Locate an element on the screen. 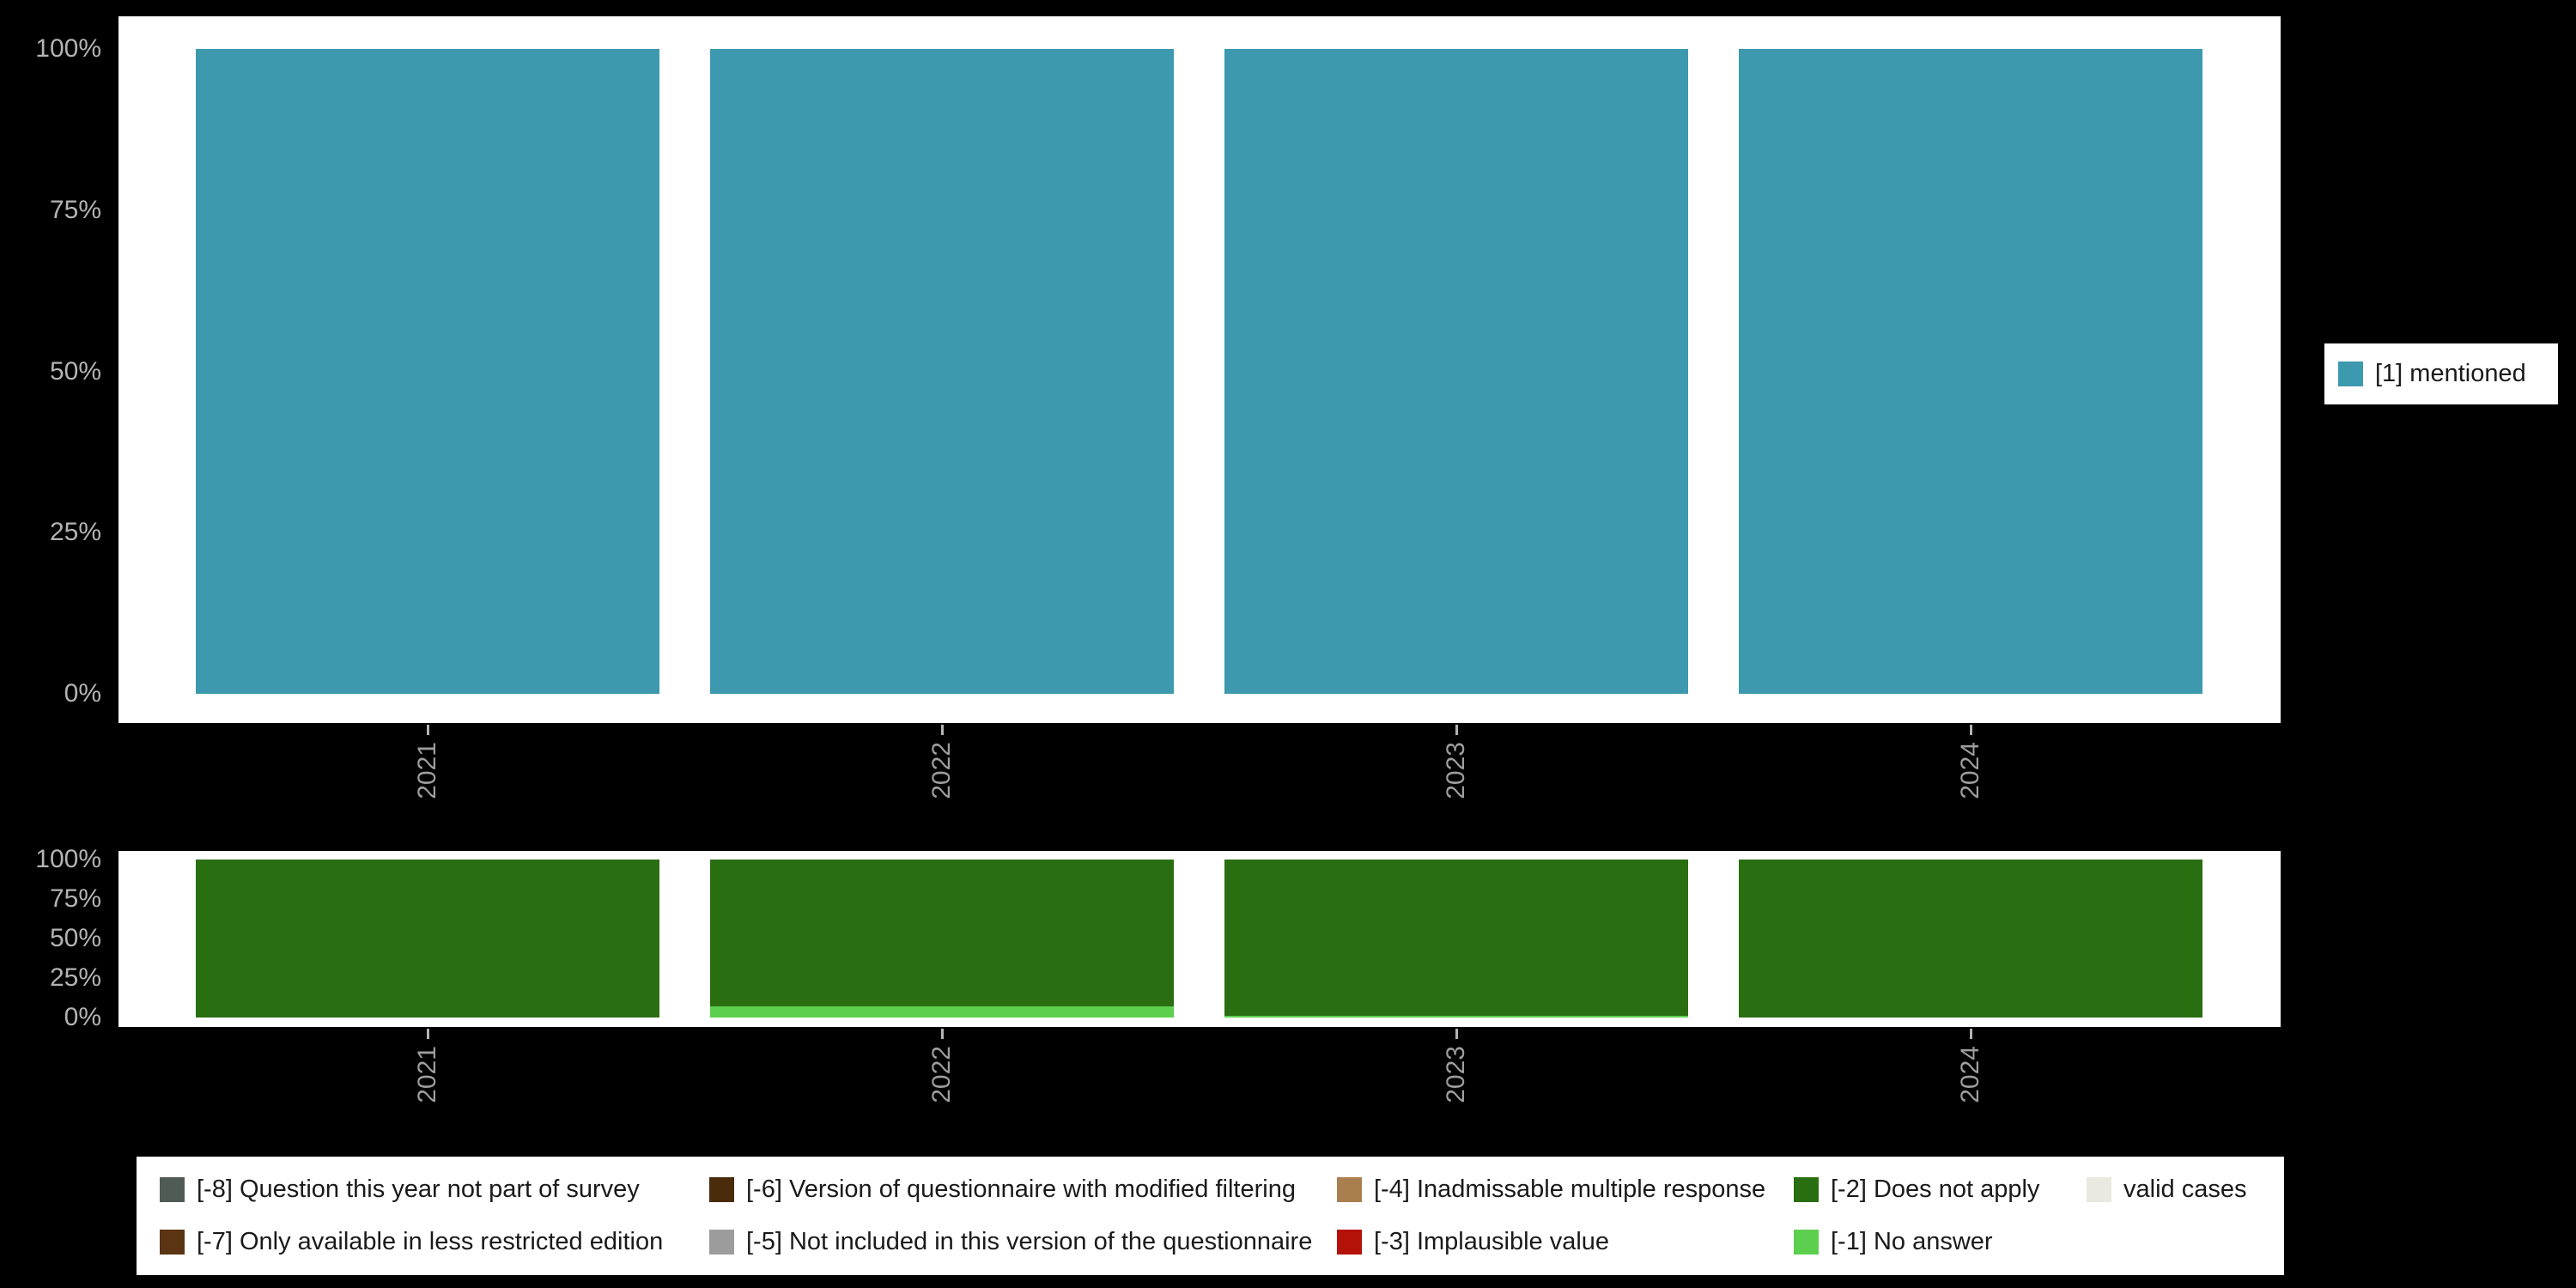 This screenshot has height=1288, width=2576. legend-item: [-3] Implausible value is located at coordinates (1565, 1242).